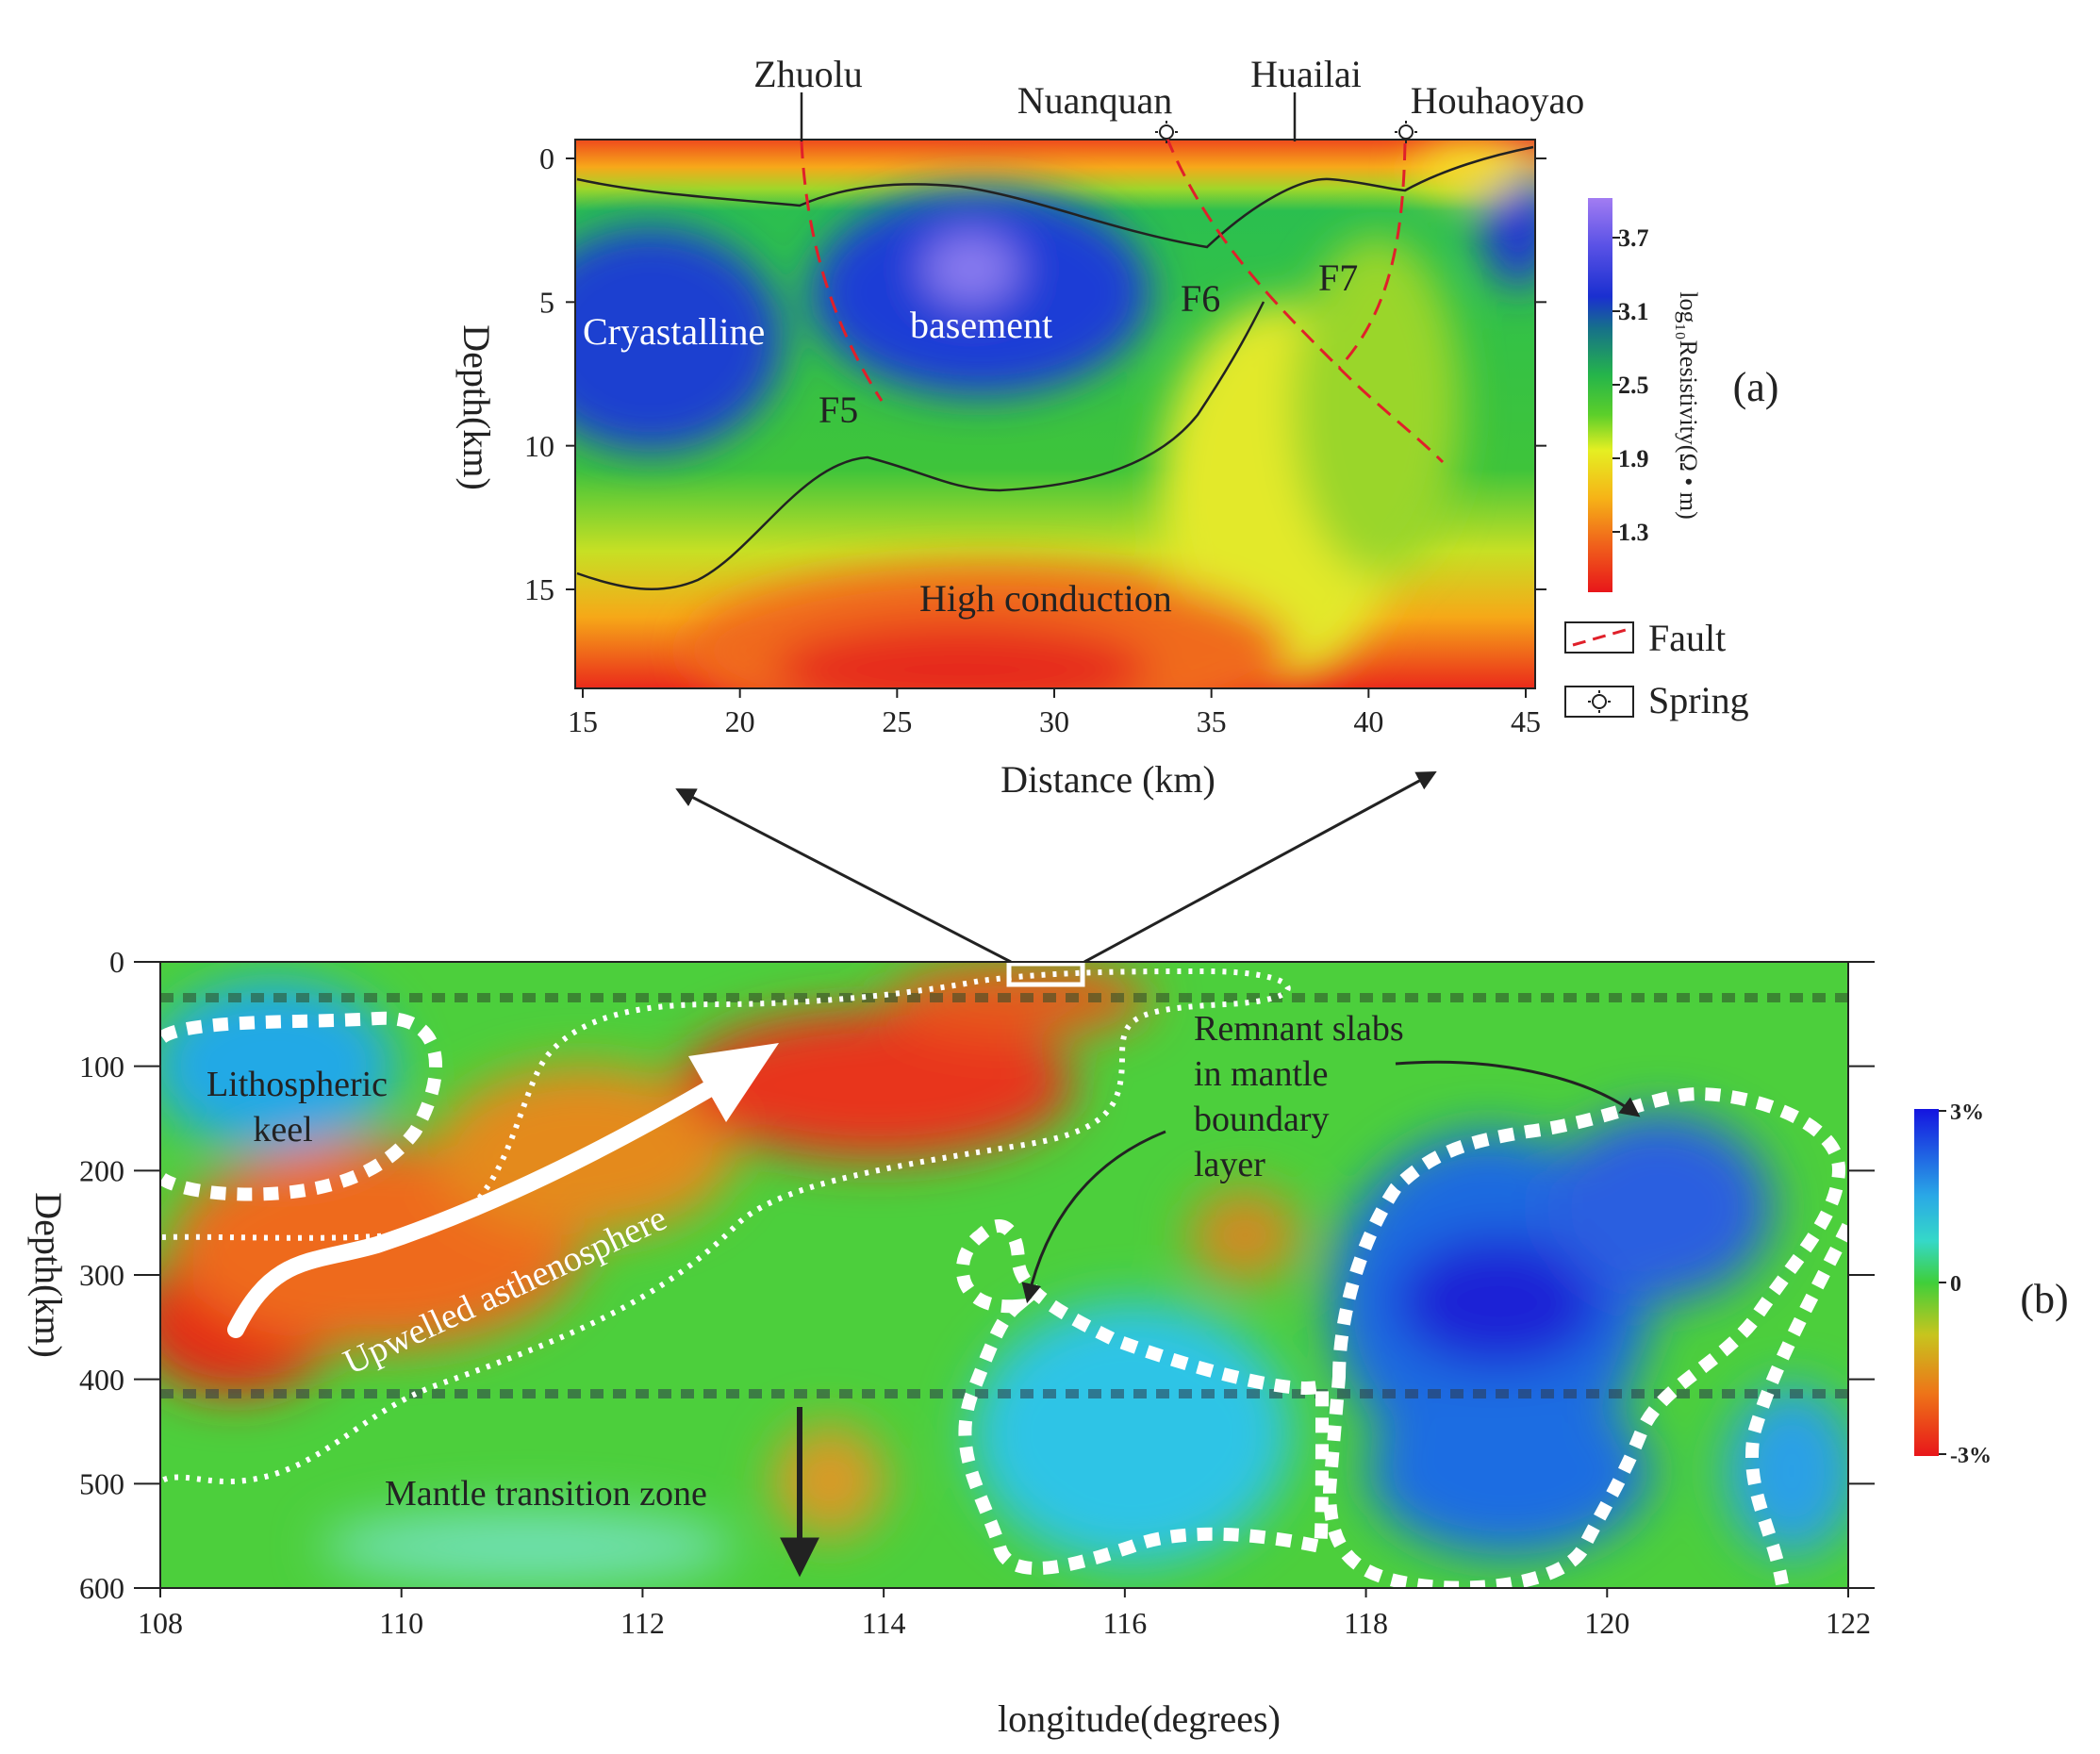  I want to click on resistivity-map, so click(1055, 414).